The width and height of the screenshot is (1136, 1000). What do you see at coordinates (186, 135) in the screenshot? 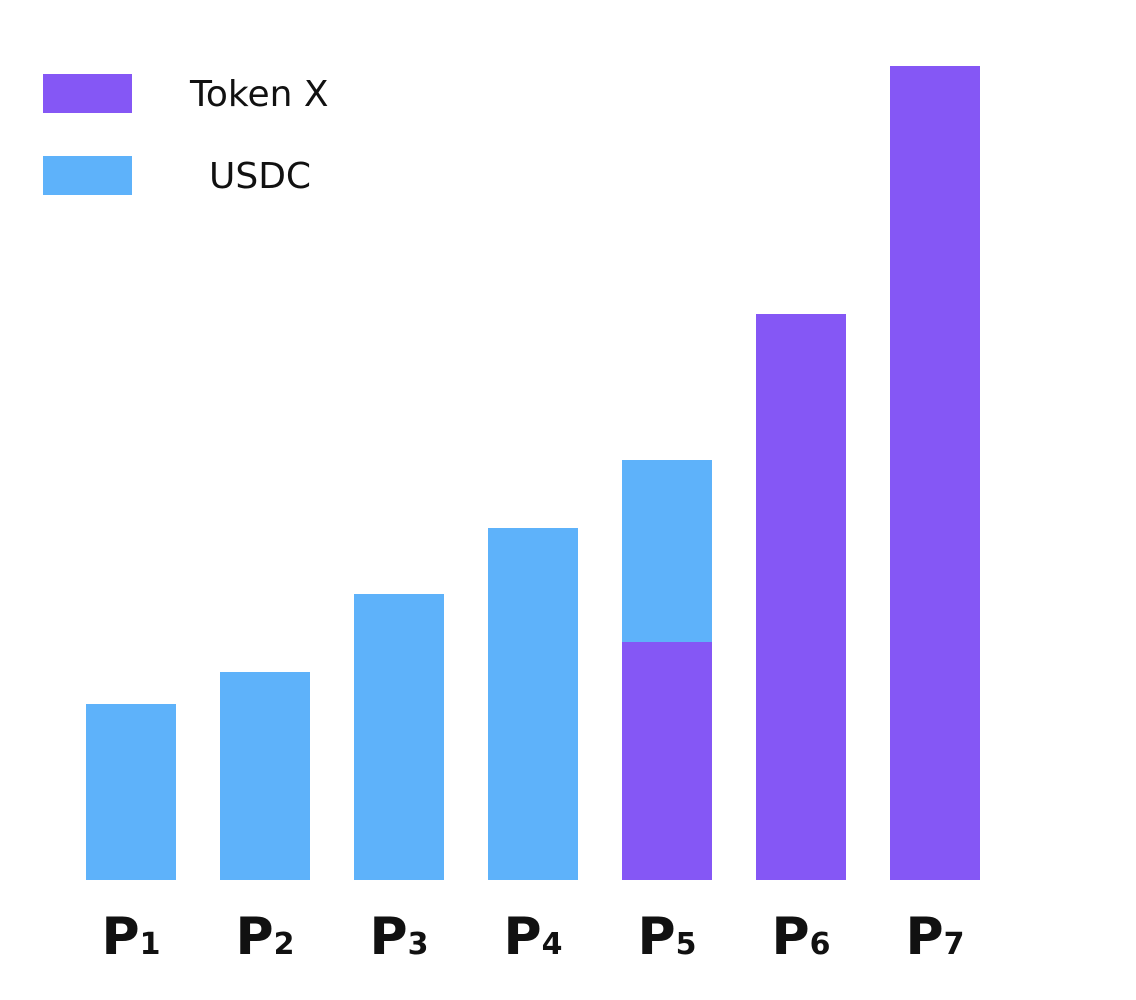
I see `legend: Token X USDC` at bounding box center [186, 135].